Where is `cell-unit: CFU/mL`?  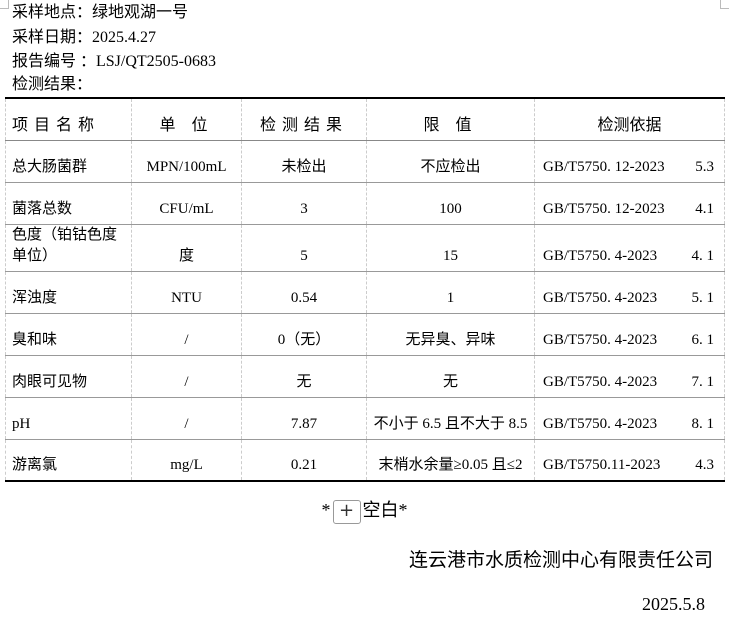 cell-unit: CFU/mL is located at coordinates (186, 203).